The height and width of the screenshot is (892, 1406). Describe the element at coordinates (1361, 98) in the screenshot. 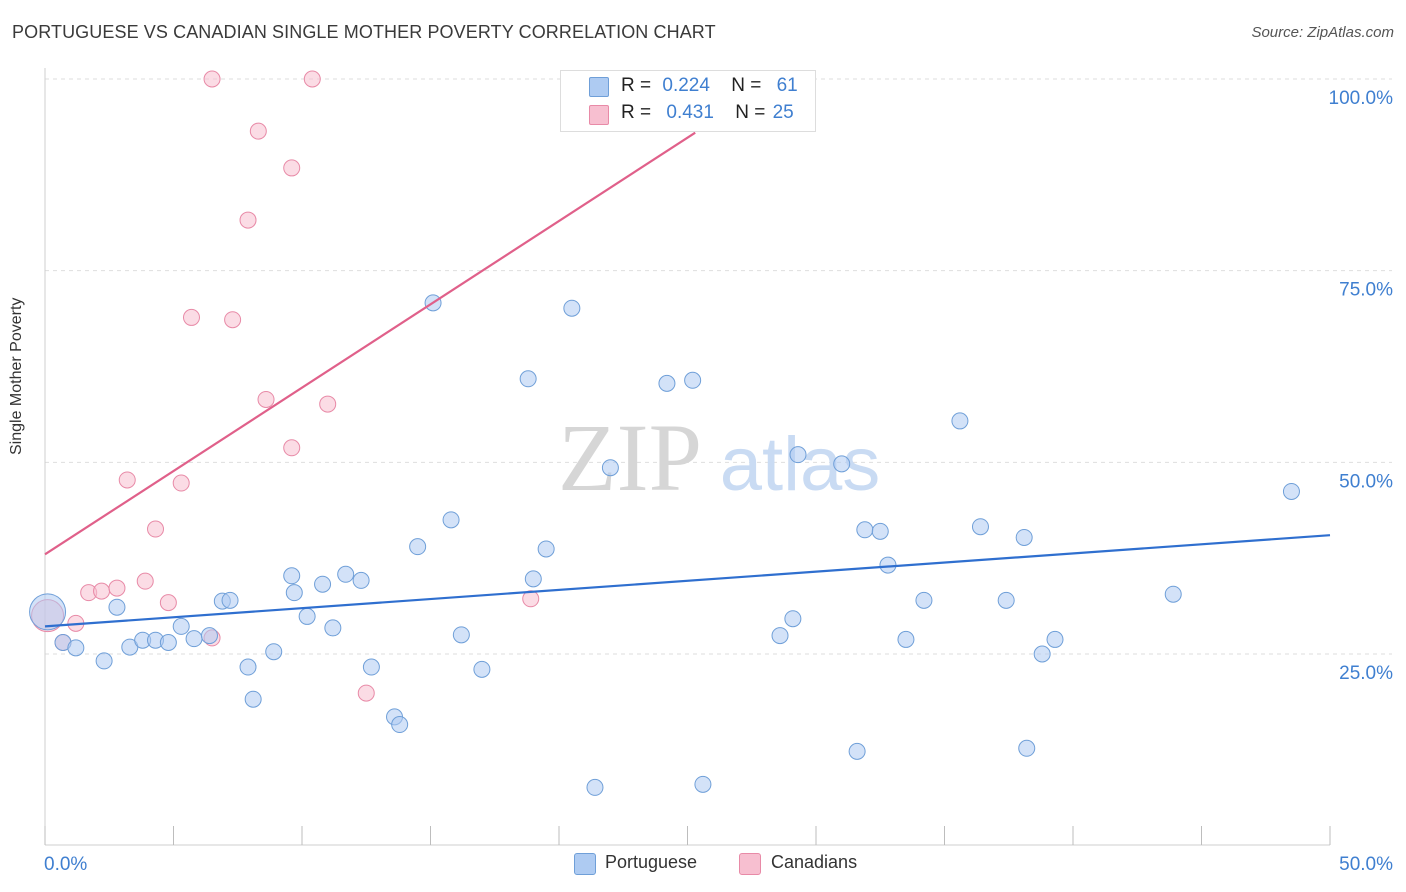

I see `y-tick-label: 100.0%` at that location.